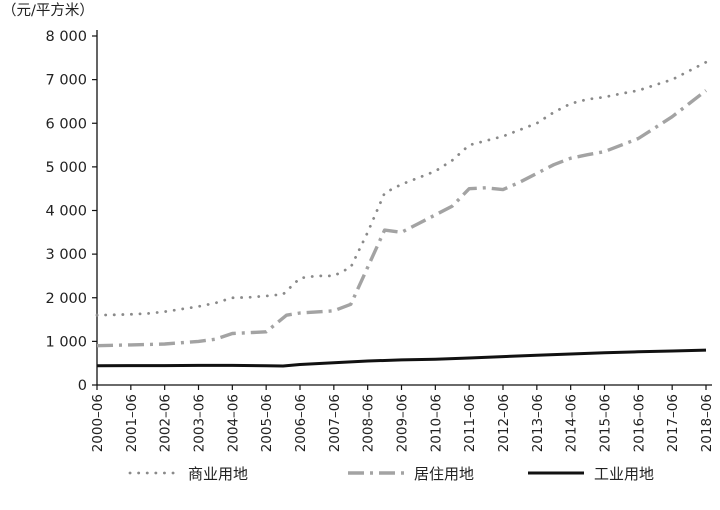 Image resolution: width=720 pixels, height=510 pixels. Describe the element at coordinates (66, 255) in the screenshot. I see `y-tick-label: 3 000` at that location.